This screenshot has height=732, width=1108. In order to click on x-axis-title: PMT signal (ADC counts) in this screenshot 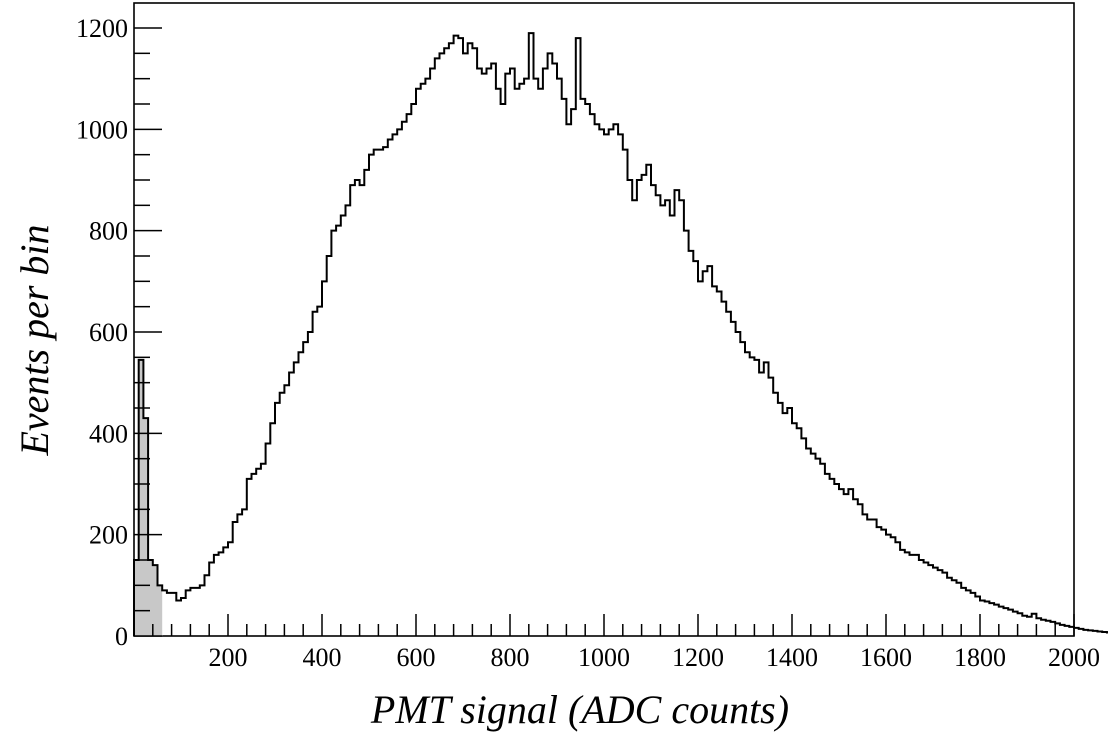, I will do `click(579, 709)`.